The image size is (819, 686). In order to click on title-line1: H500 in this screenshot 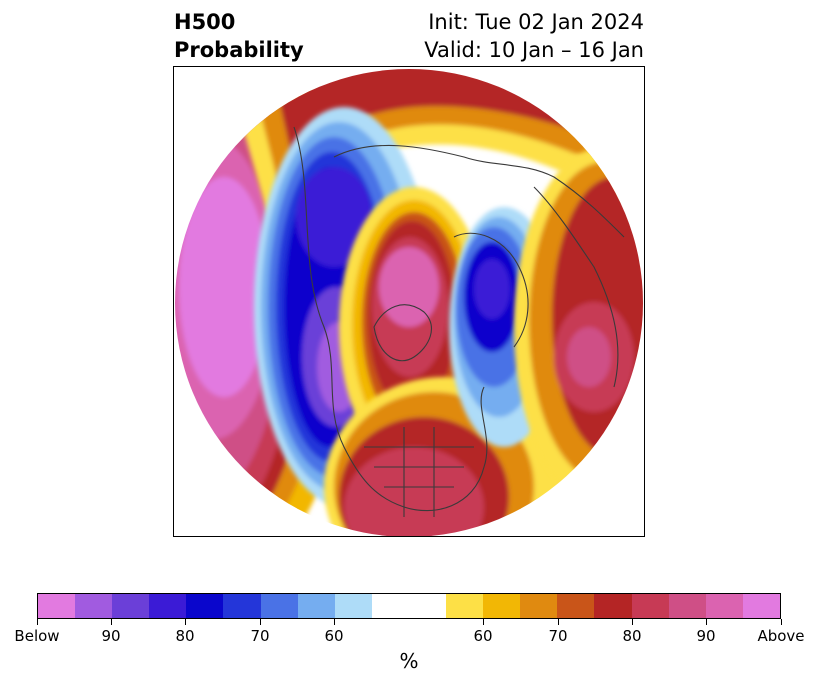, I will do `click(205, 22)`.